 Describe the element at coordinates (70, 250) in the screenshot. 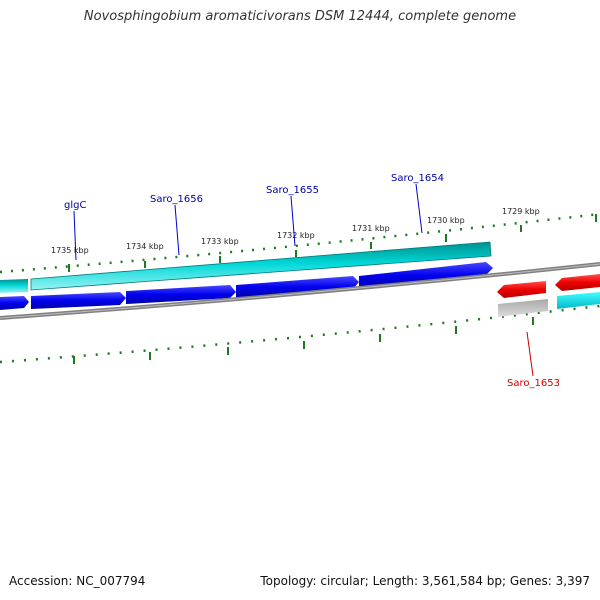

I see `scale-label: 1735 kbp` at that location.